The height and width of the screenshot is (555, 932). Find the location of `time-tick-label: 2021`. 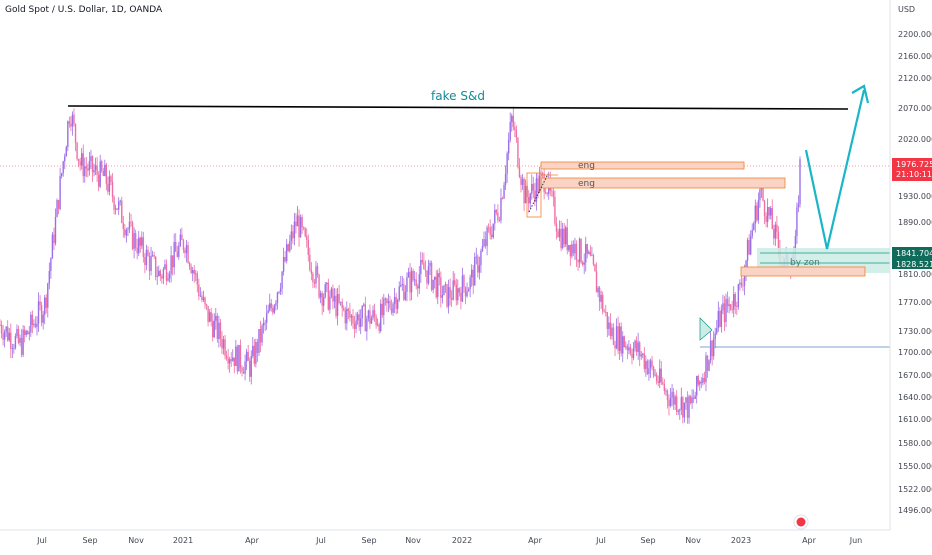

time-tick-label: 2021 is located at coordinates (183, 540).